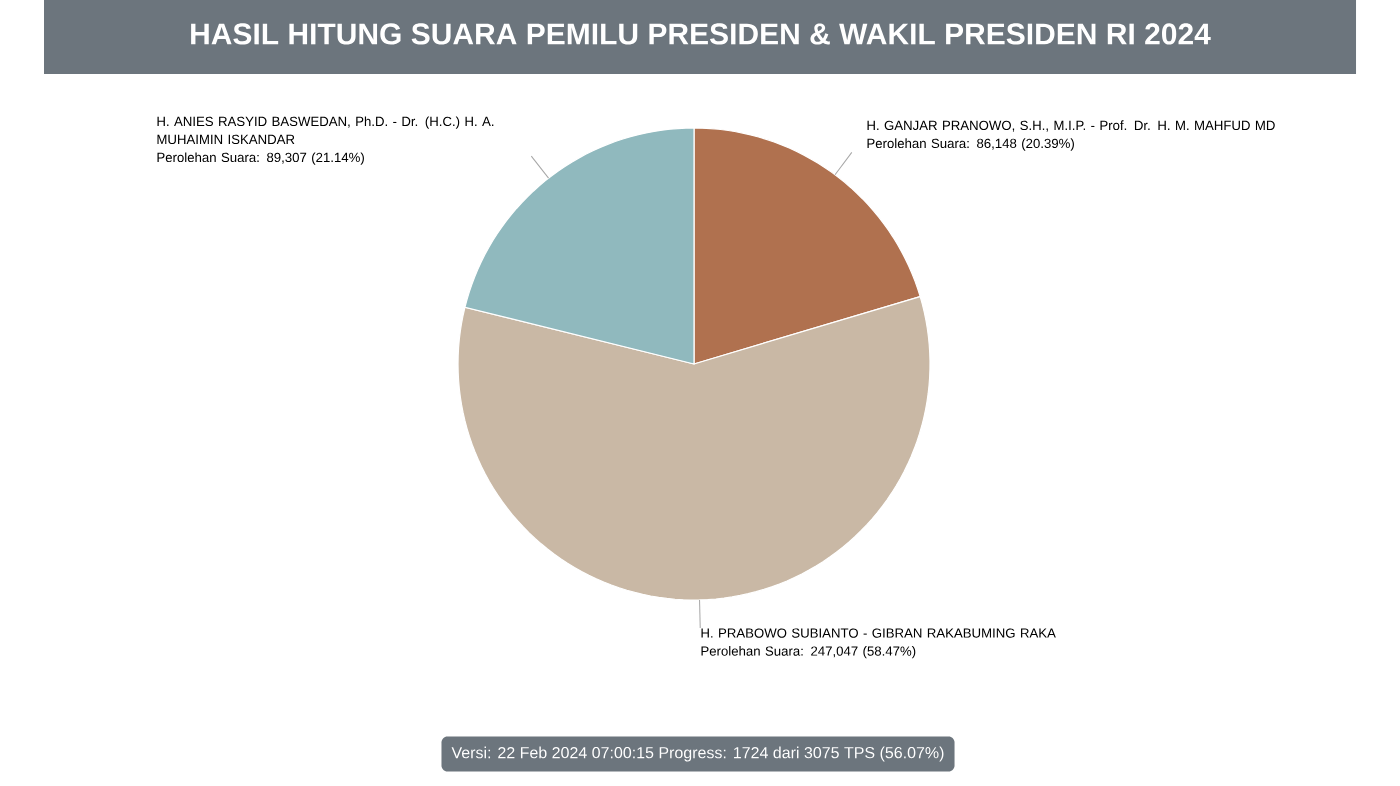 The image size is (1400, 786). What do you see at coordinates (697, 754) in the screenshot?
I see `text: Versi: 22 Feb 2024 07:00:15 Progress: 1724 dari 3075 TPS (56.07%)` at bounding box center [697, 754].